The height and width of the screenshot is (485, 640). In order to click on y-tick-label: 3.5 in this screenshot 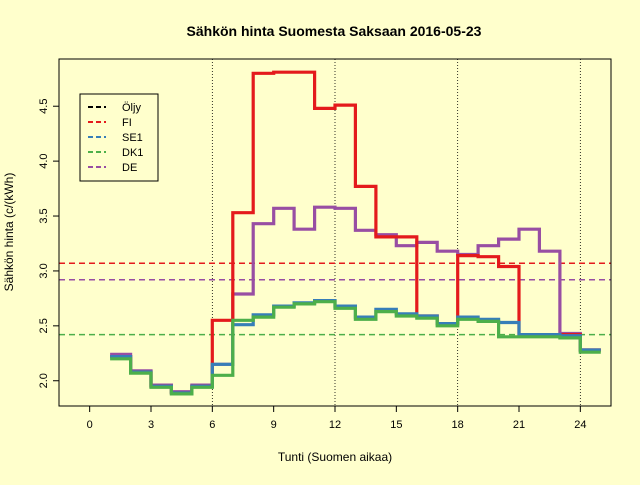, I will do `click(44, 215)`.